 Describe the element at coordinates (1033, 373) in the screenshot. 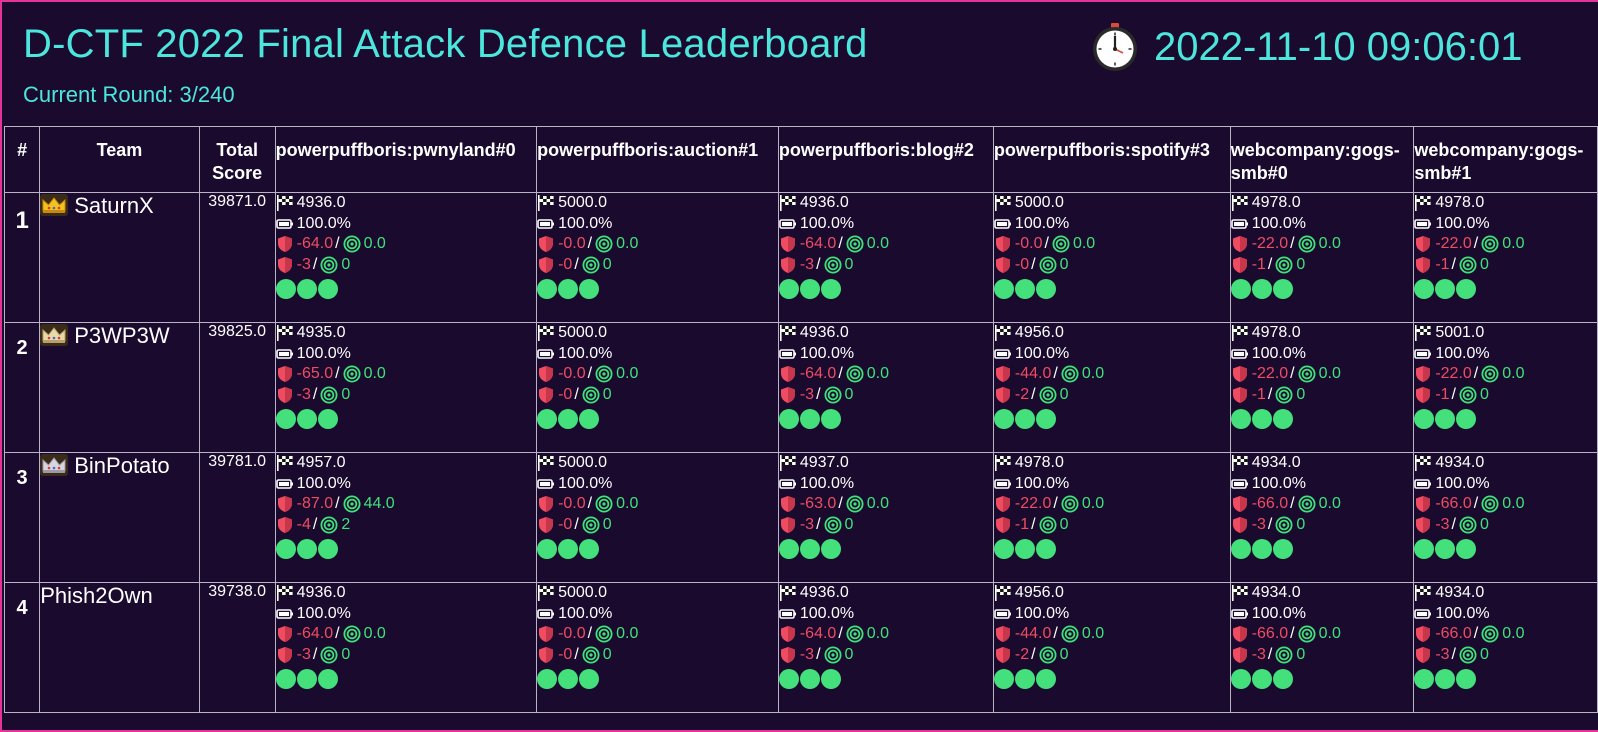

I see `defense-points: -44.0` at that location.